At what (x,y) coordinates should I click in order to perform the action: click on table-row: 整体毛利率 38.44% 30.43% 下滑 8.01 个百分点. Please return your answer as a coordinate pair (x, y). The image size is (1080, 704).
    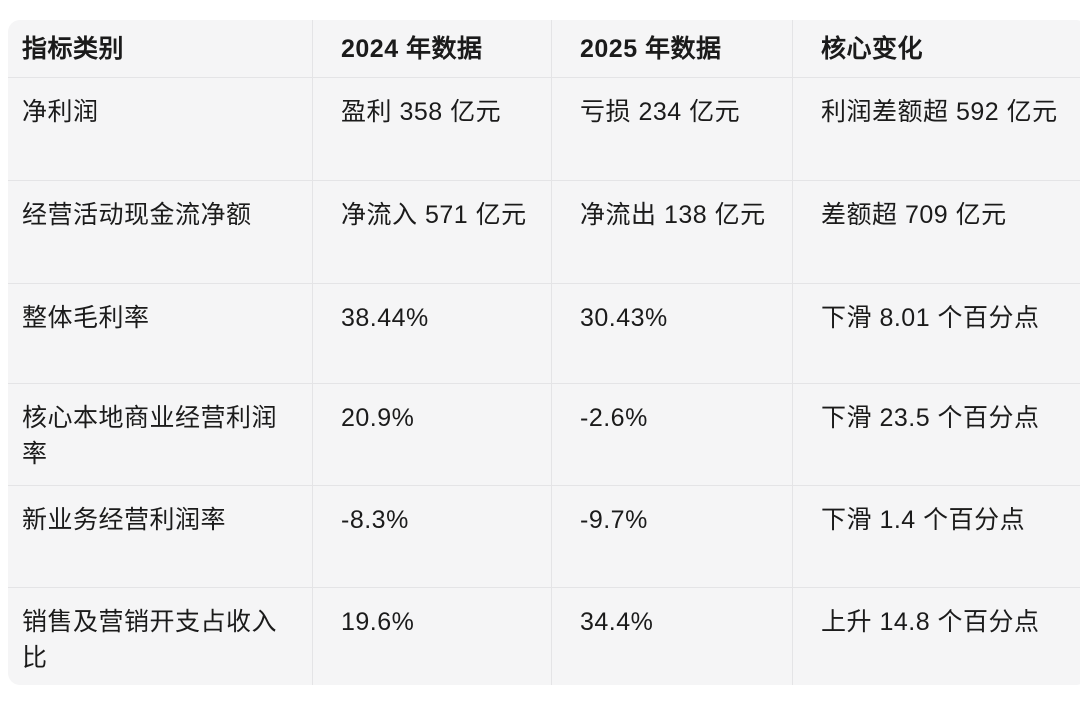
    Looking at the image, I should click on (544, 334).